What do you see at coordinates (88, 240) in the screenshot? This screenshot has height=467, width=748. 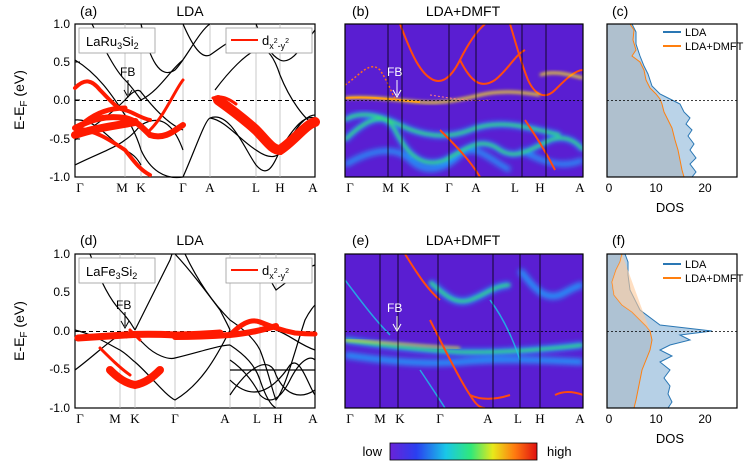 I see `panel-tag: (d)` at bounding box center [88, 240].